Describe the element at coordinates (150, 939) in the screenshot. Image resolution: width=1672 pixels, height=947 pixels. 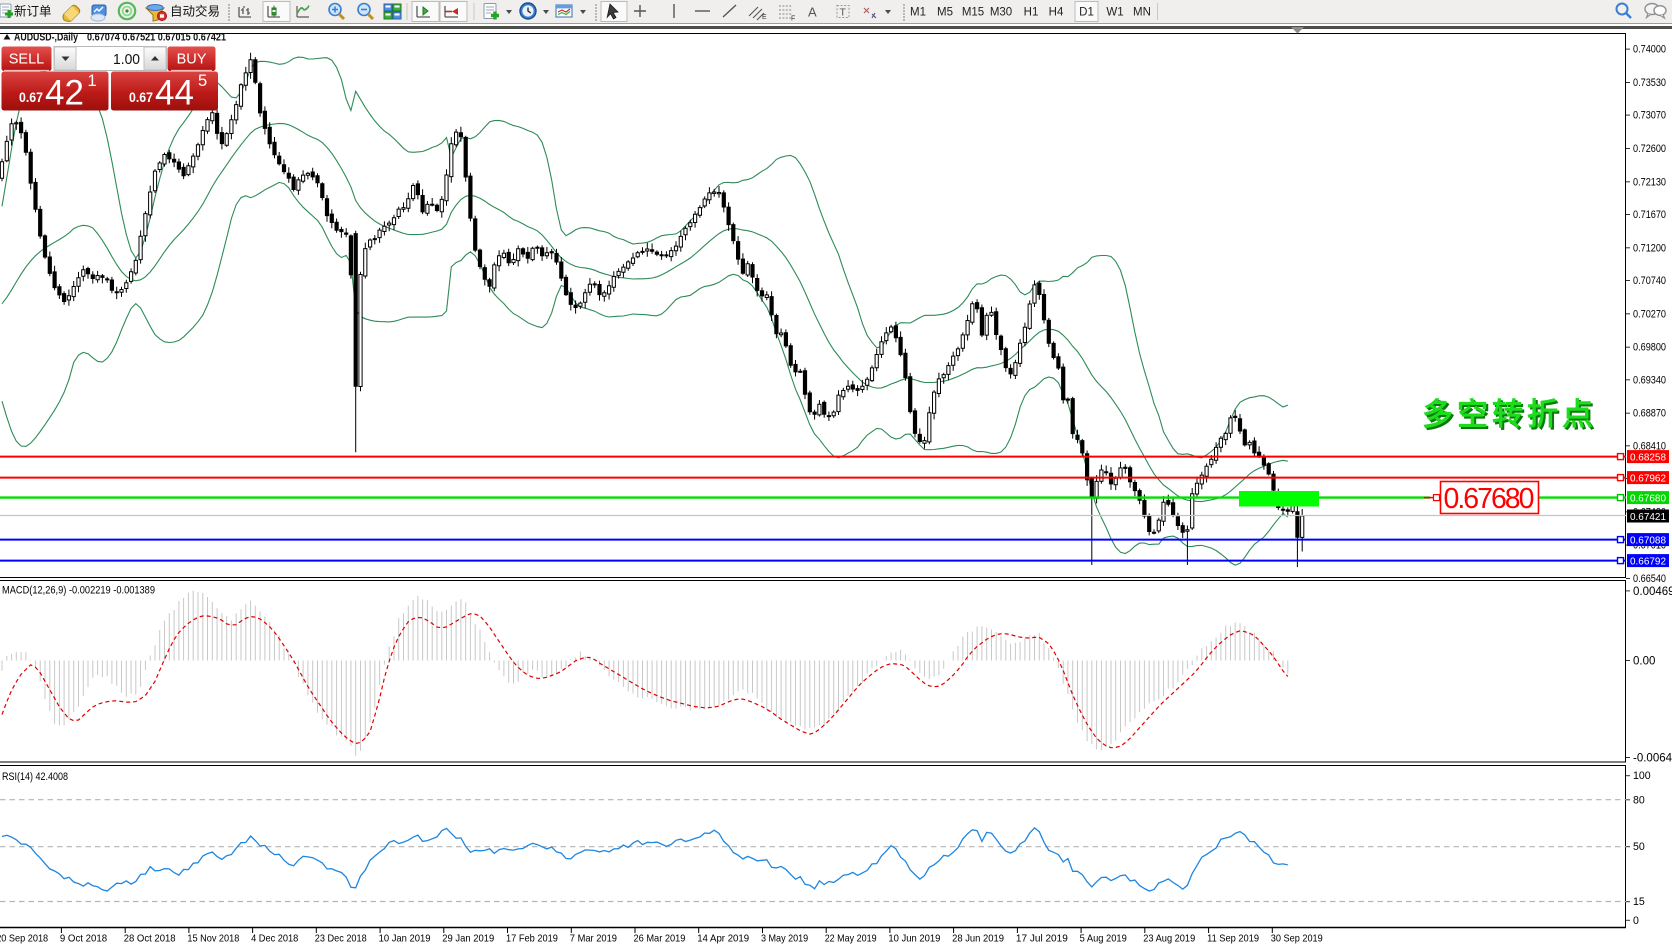
I see `svg-text: 28 Oct 2018` at that location.